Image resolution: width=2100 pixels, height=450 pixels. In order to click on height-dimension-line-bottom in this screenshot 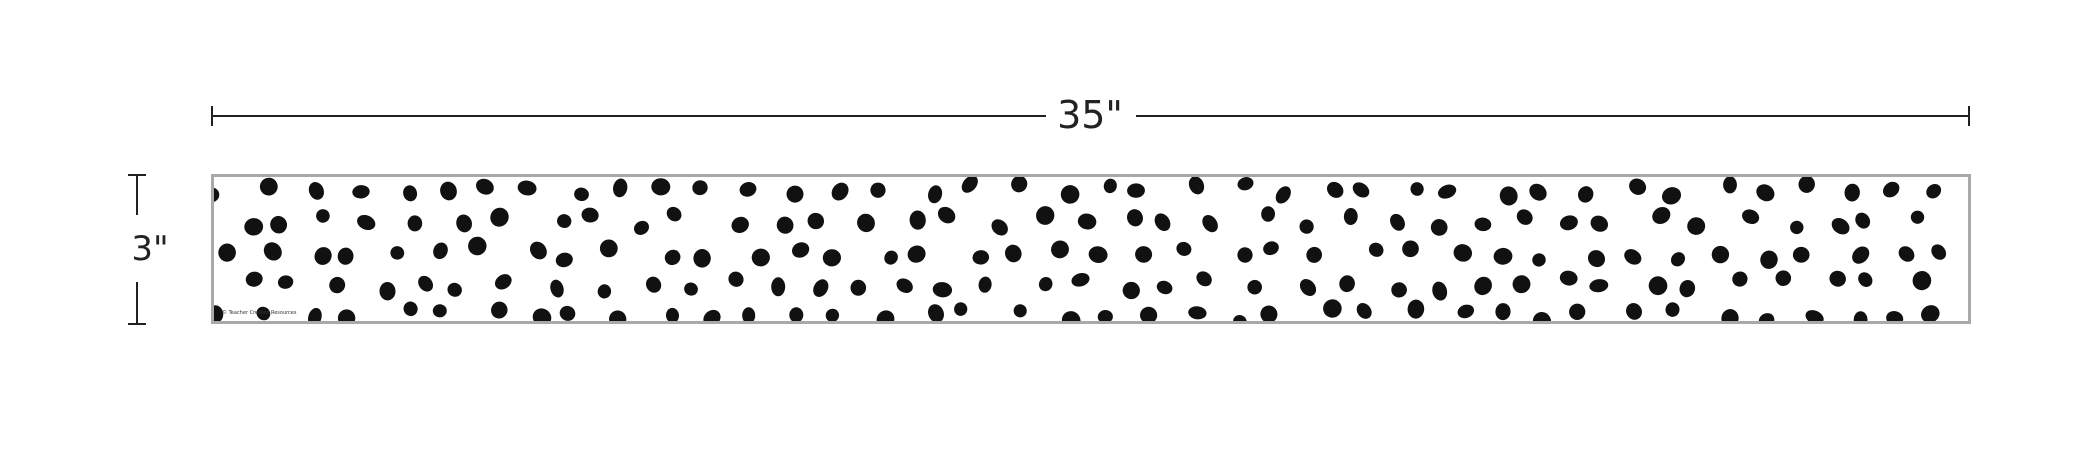, I will do `click(137, 303)`.